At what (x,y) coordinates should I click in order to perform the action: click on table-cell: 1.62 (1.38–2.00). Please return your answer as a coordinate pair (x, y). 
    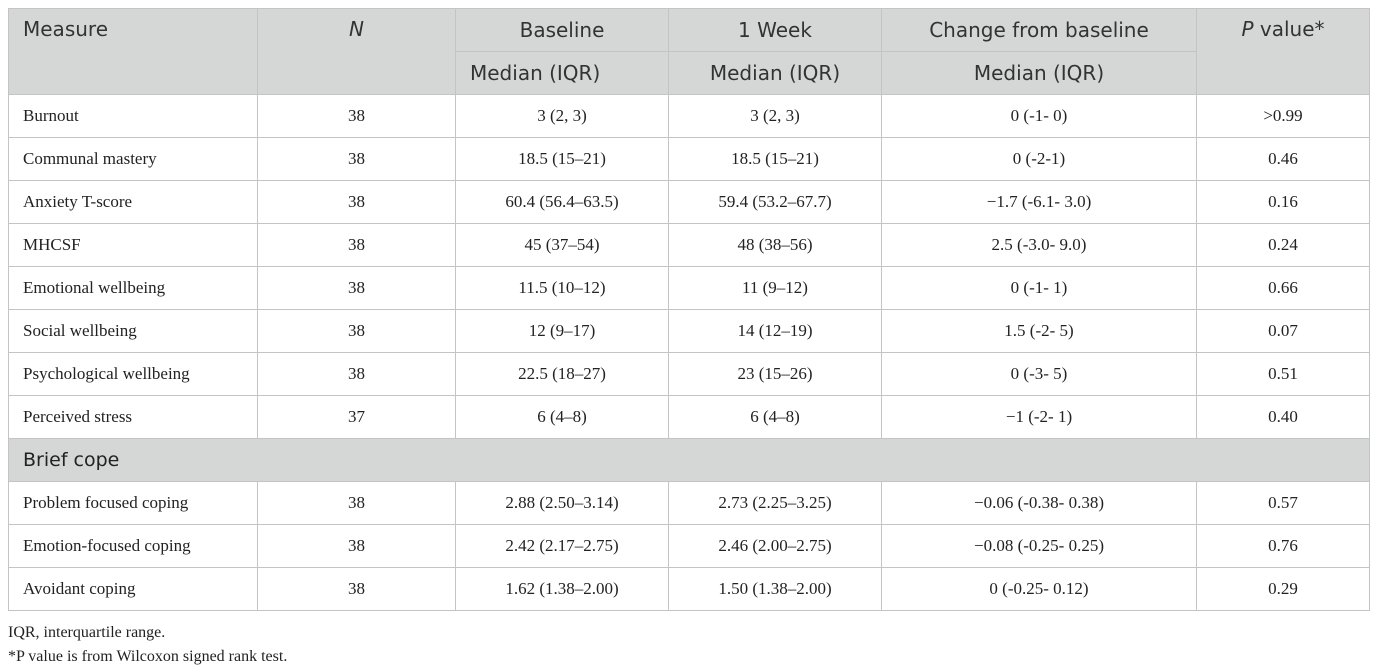
    Looking at the image, I should click on (562, 589).